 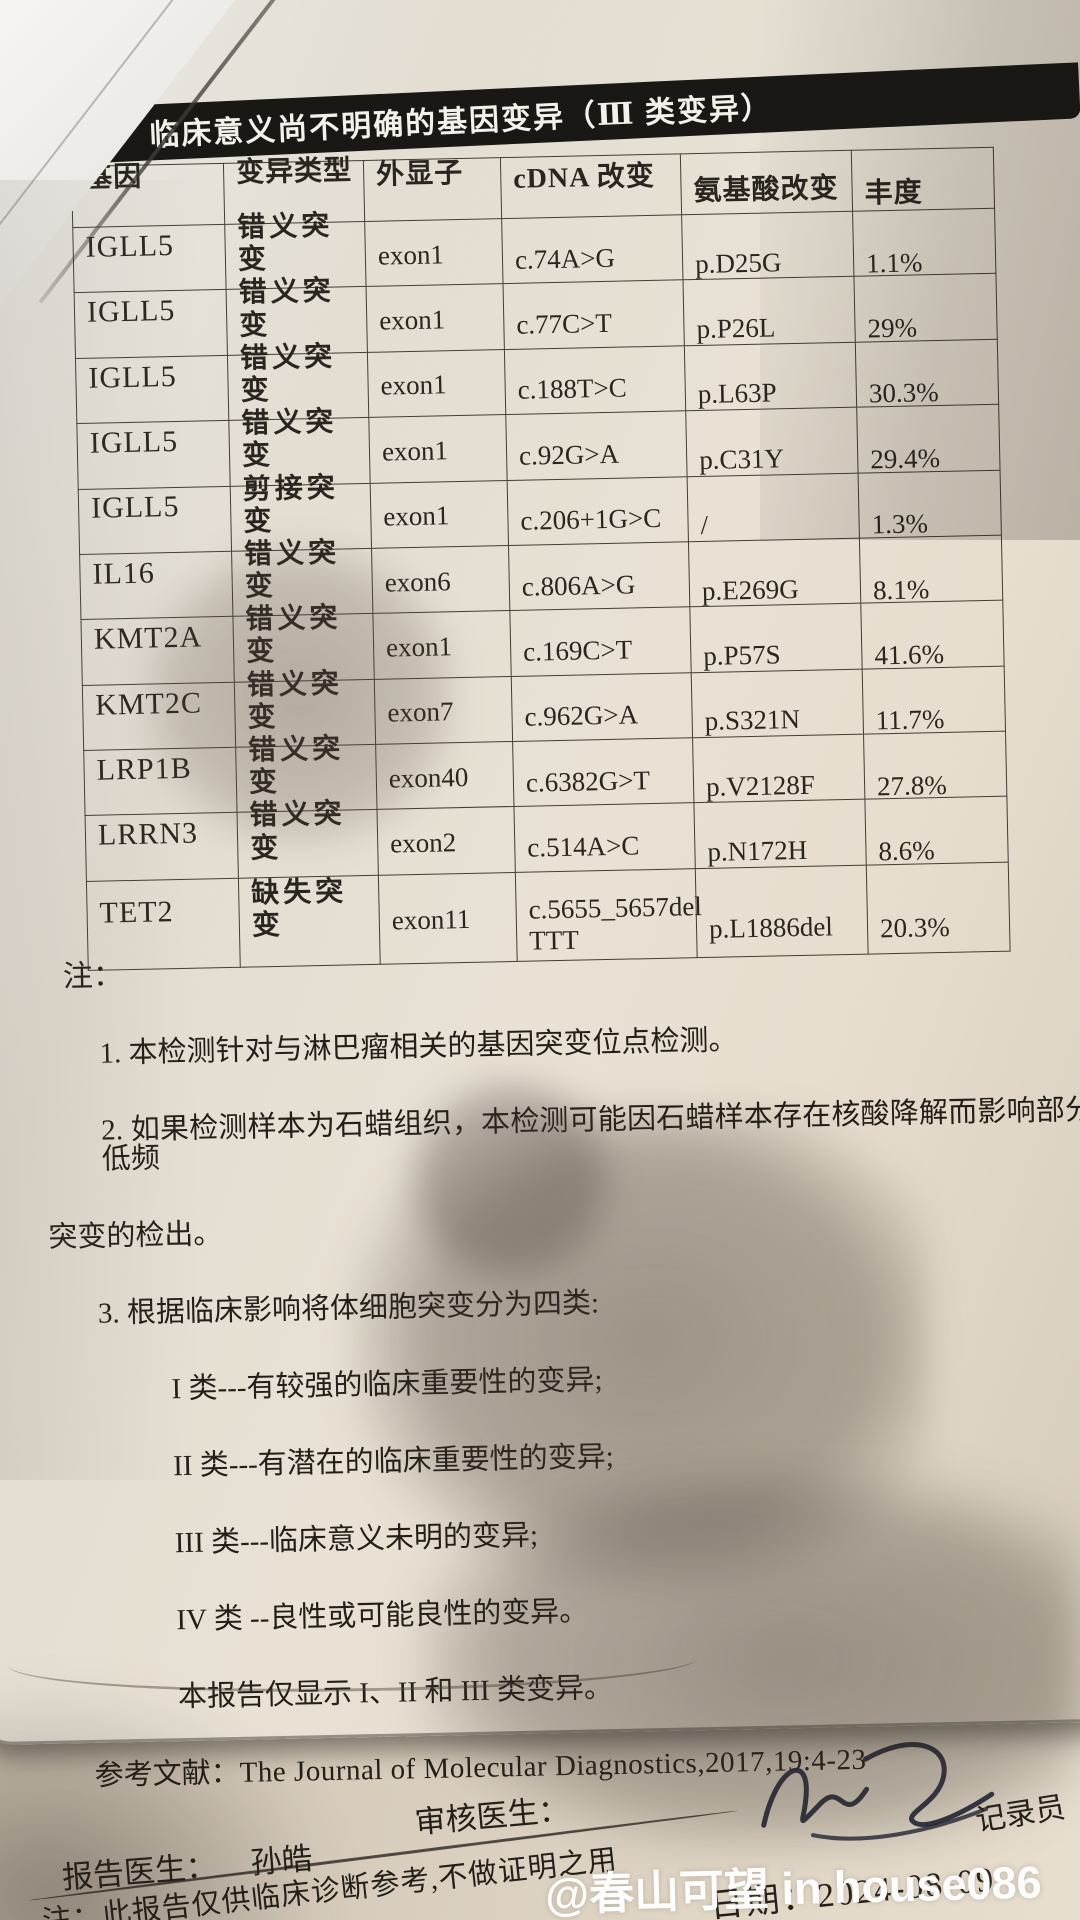 What do you see at coordinates (909, 654) in the screenshot?
I see `cell-value: 41.6%` at bounding box center [909, 654].